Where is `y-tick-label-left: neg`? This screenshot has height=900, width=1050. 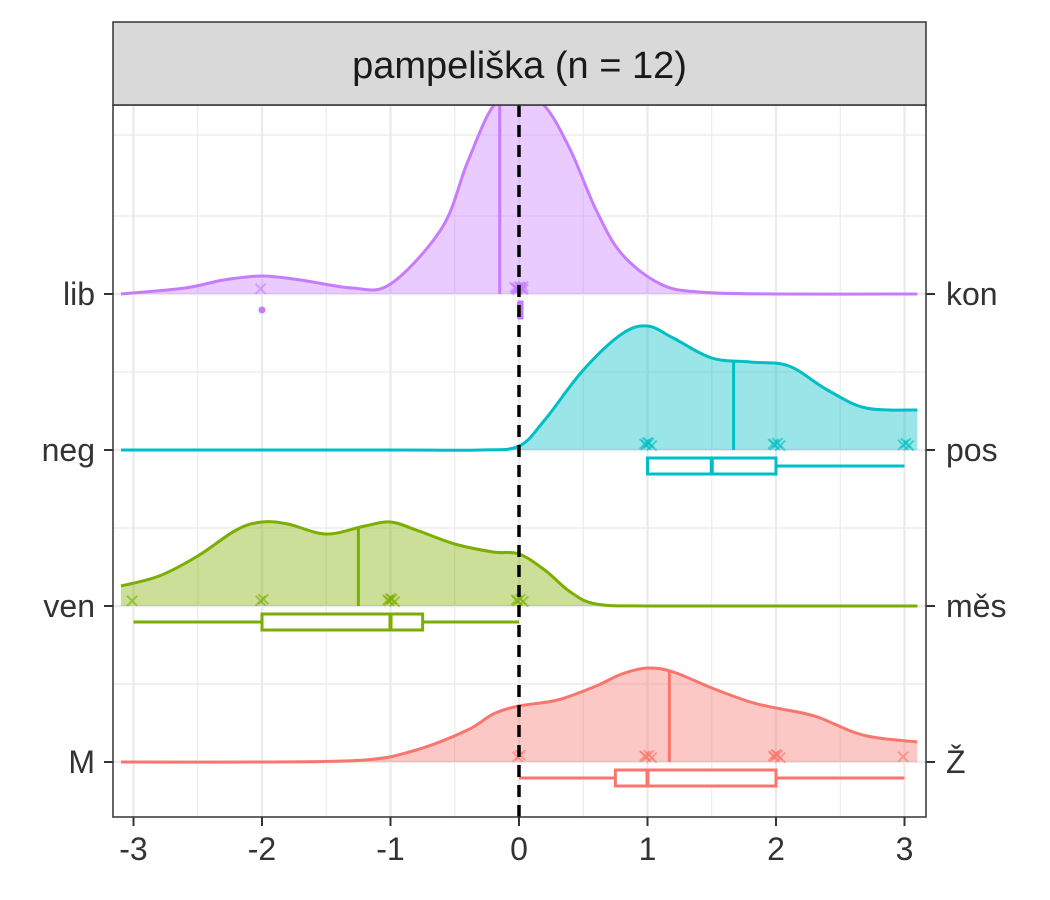
y-tick-label-left: neg is located at coordinates (68, 450).